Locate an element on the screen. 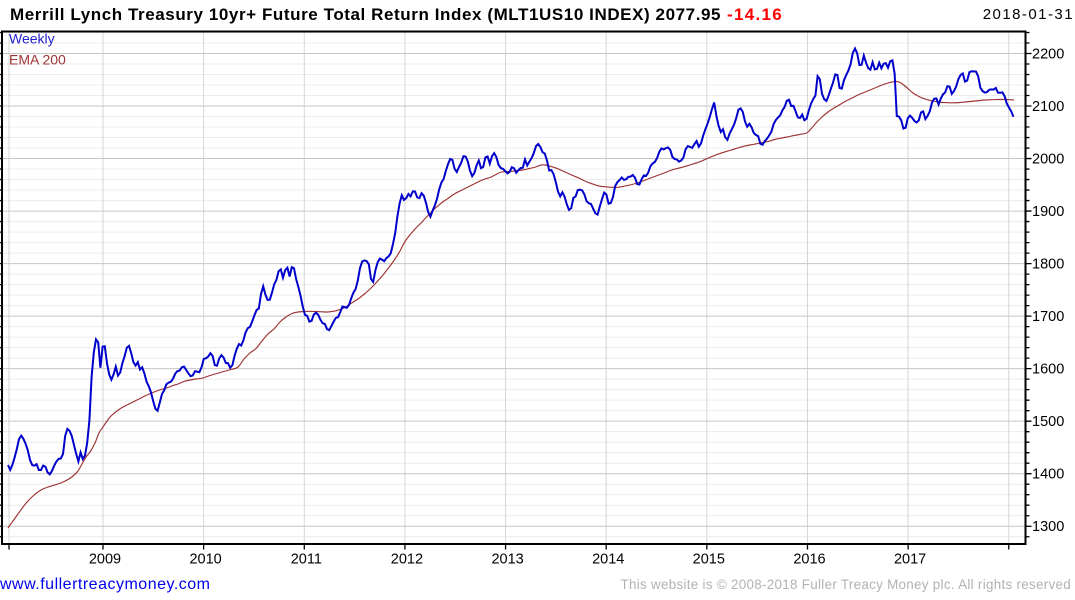 This screenshot has width=1075, height=600. svg-text: www.fullertreacymoney.com is located at coordinates (105, 584).